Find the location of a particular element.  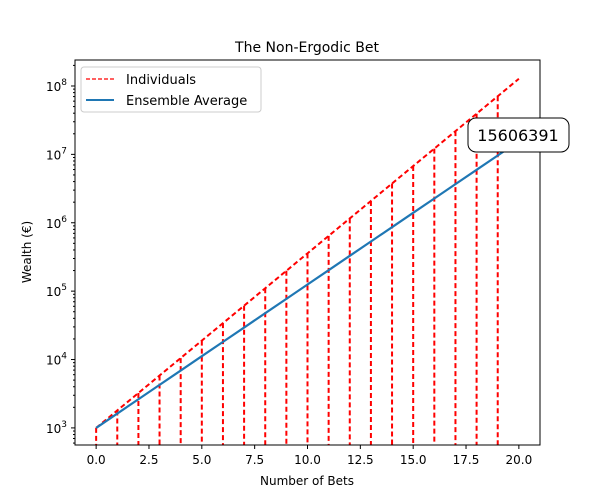

x-axis-label: Number of Bets is located at coordinates (307, 481).